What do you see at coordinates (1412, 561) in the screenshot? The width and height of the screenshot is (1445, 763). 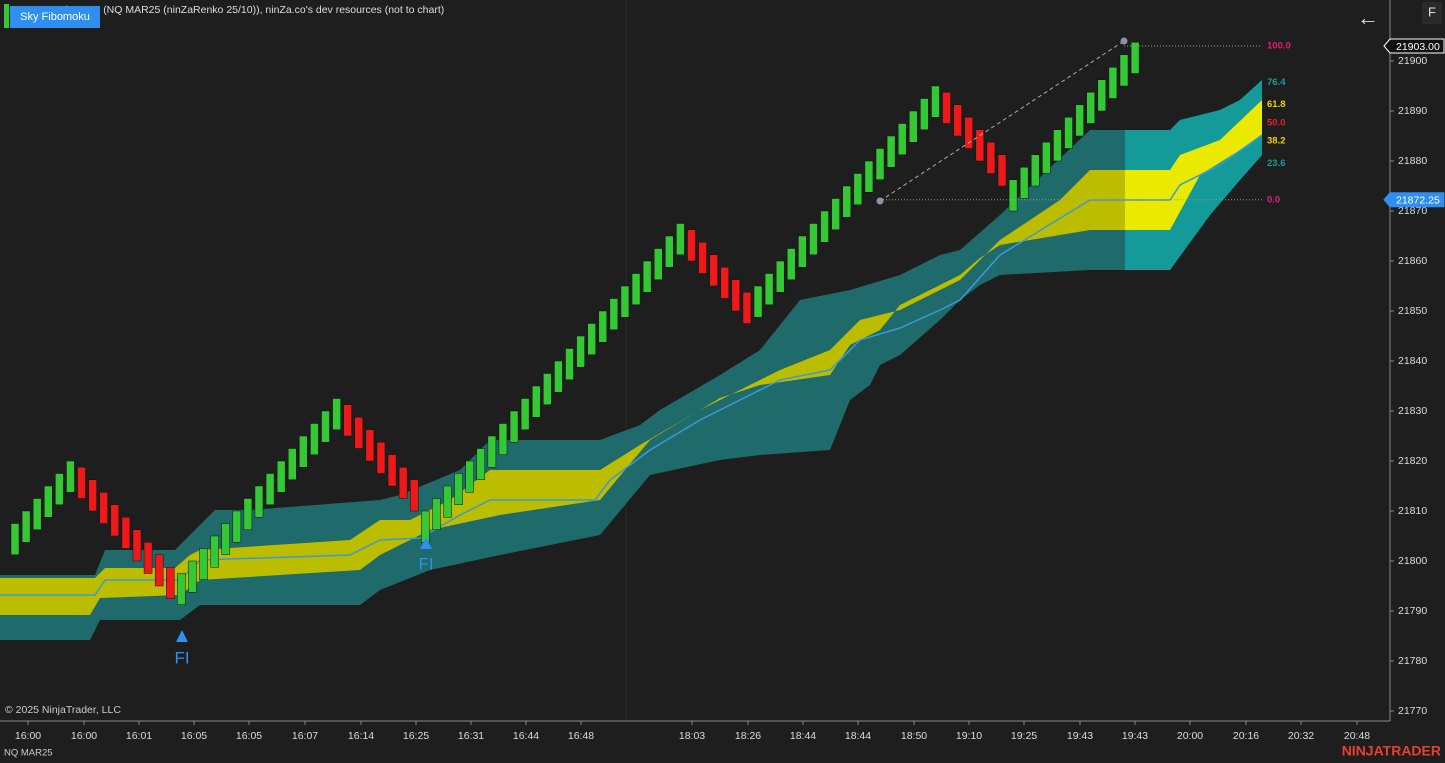 I see `price-tick-label: 21800` at bounding box center [1412, 561].